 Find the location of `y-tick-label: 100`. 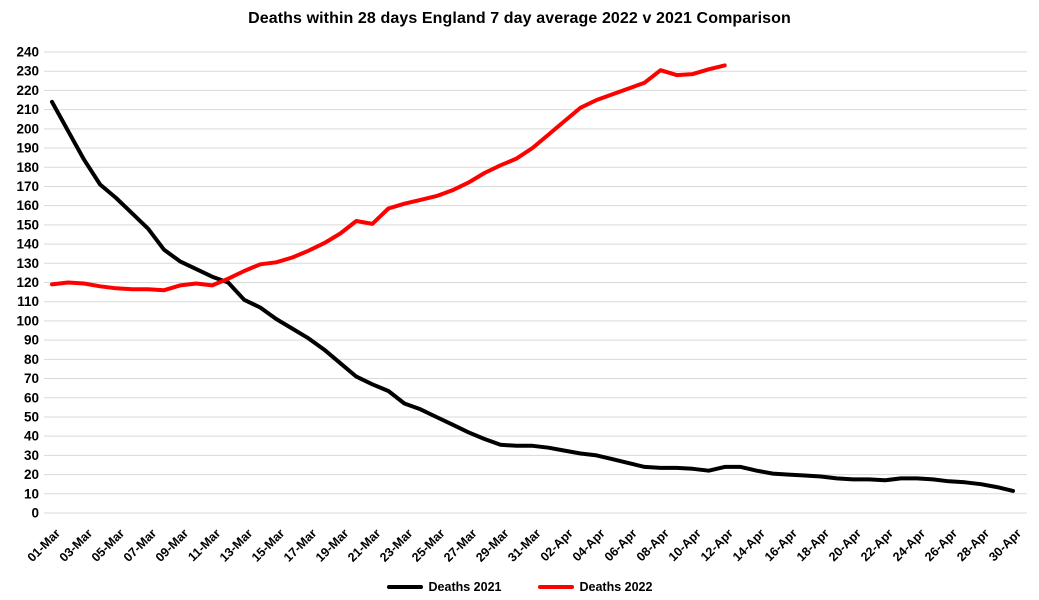

y-tick-label: 100 is located at coordinates (27, 320).